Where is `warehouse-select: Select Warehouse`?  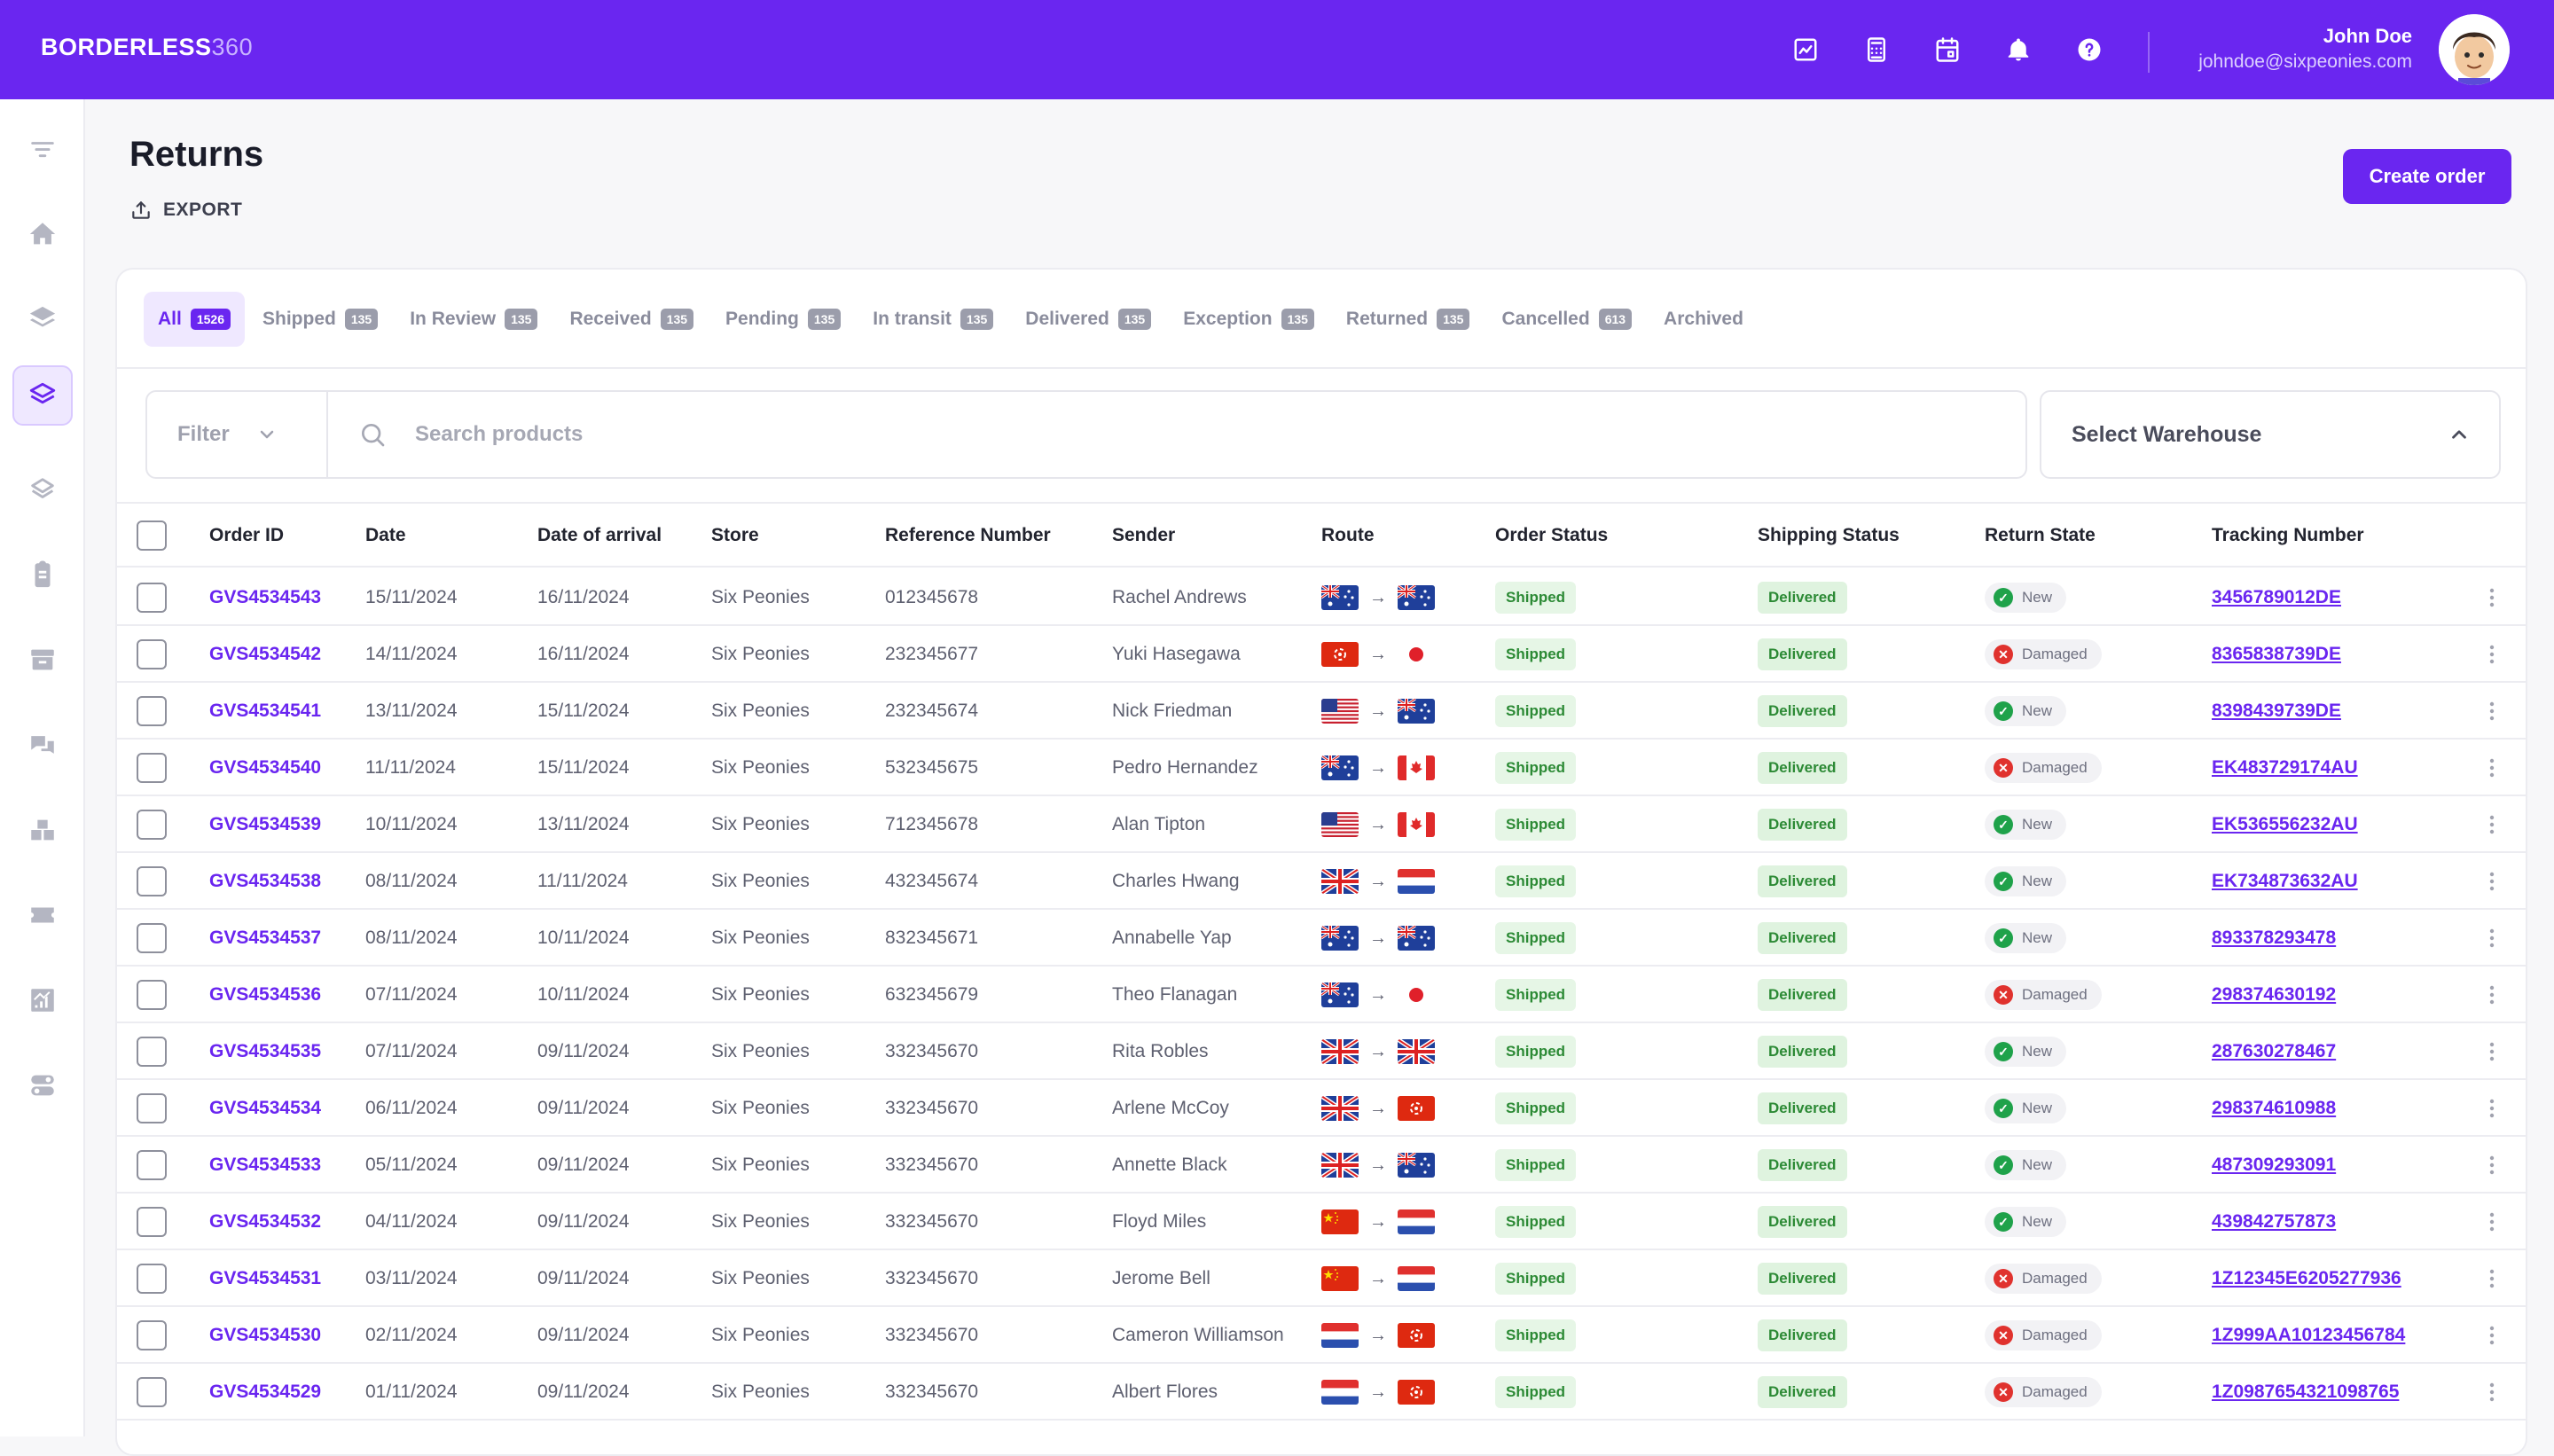 warehouse-select: Select Warehouse is located at coordinates (2270, 434).